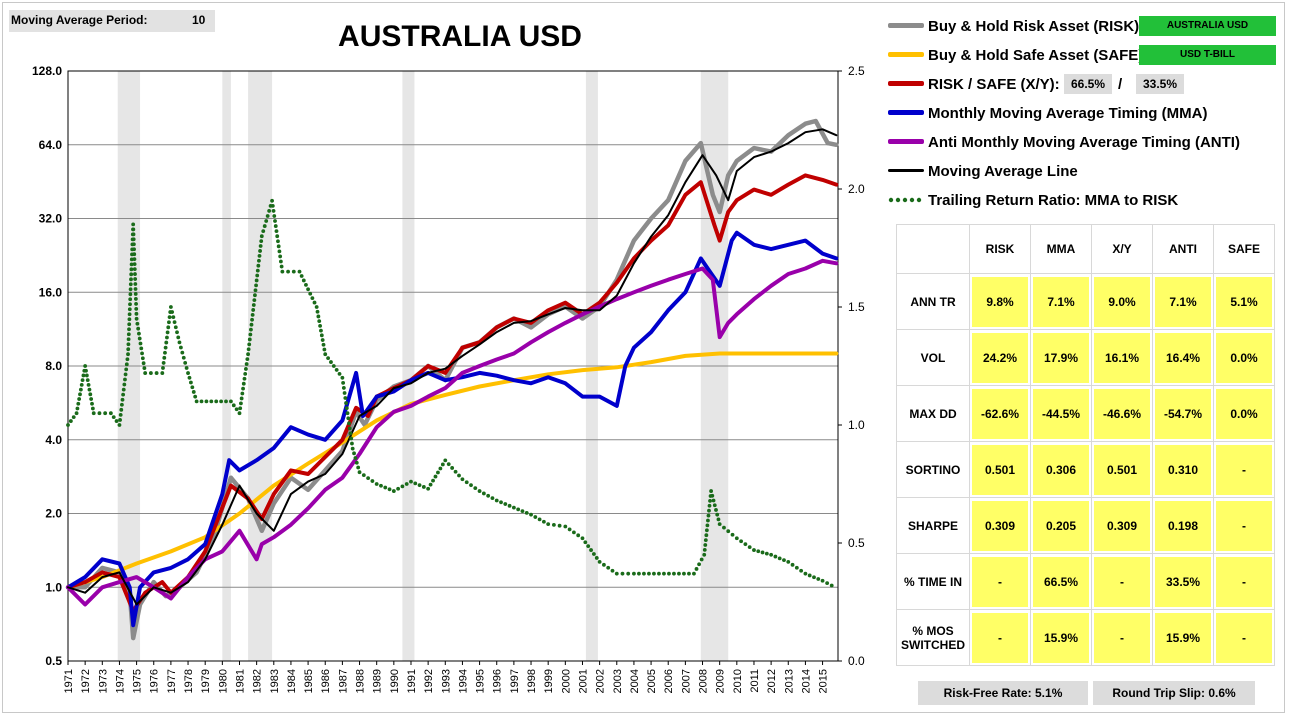 The image size is (1289, 717). Describe the element at coordinates (481, 681) in the screenshot. I see `x-tick-label: 1995` at that location.